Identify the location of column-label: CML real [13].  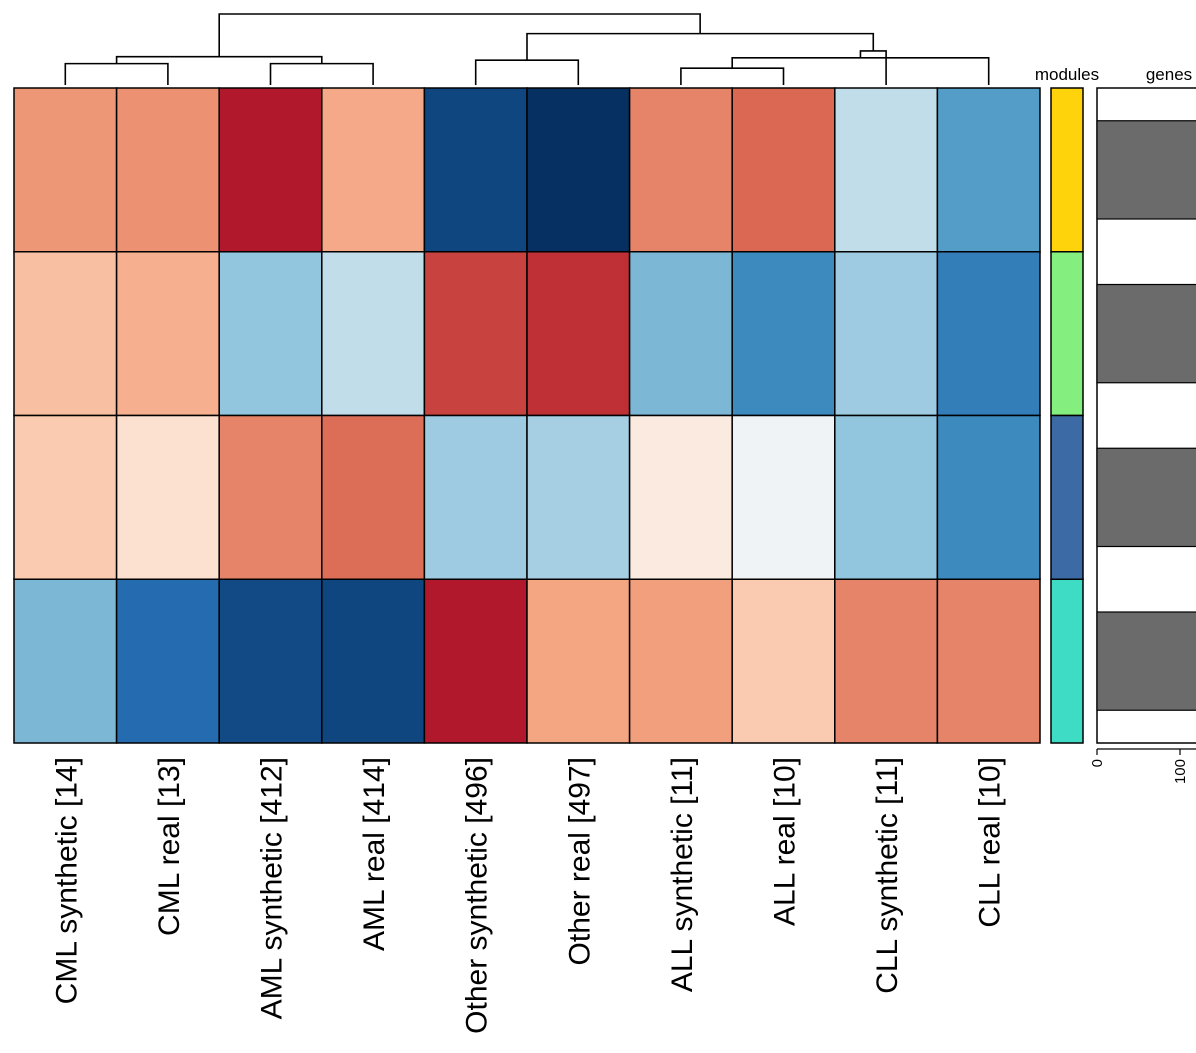
(169, 846).